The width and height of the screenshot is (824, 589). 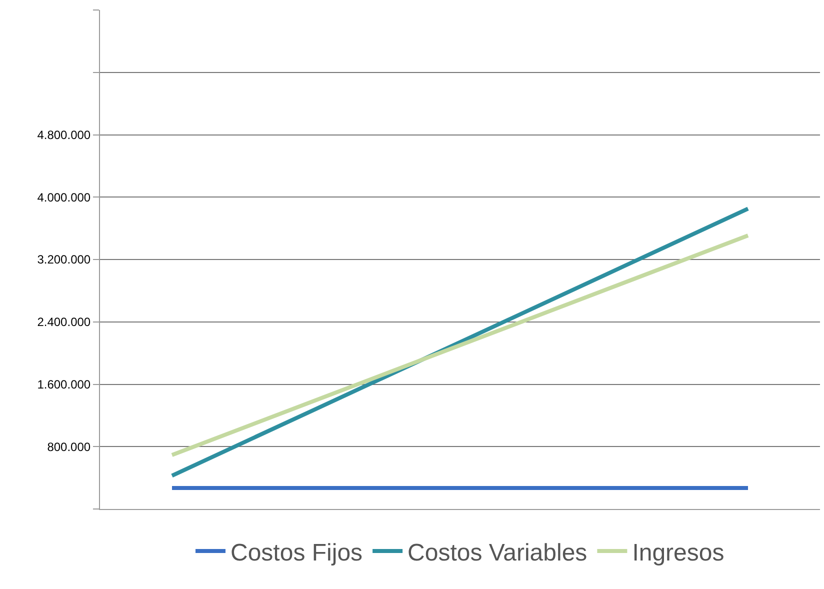 What do you see at coordinates (678, 552) in the screenshot?
I see `legend-label: Ingresos` at bounding box center [678, 552].